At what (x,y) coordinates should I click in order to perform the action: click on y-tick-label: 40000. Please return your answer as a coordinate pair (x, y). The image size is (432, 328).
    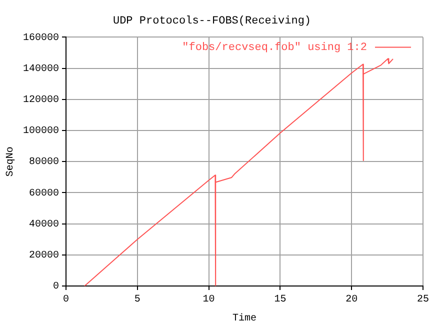
    Looking at the image, I should click on (44, 224).